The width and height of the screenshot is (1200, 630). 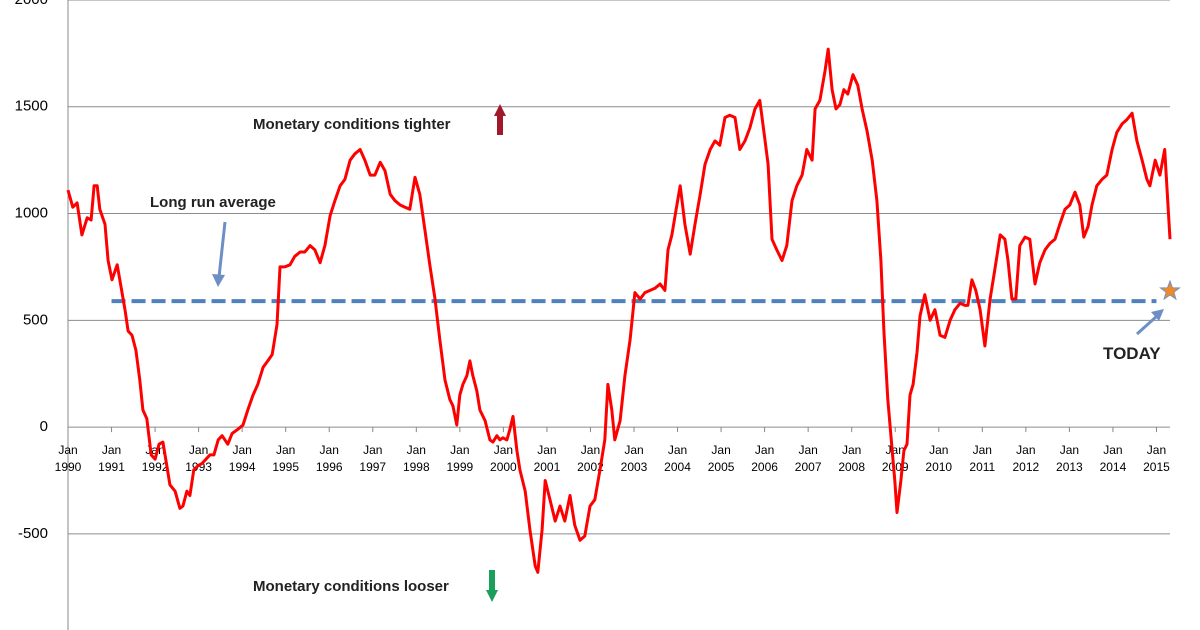 What do you see at coordinates (808, 458) in the screenshot?
I see `x-tick-label: Jan 2007` at bounding box center [808, 458].